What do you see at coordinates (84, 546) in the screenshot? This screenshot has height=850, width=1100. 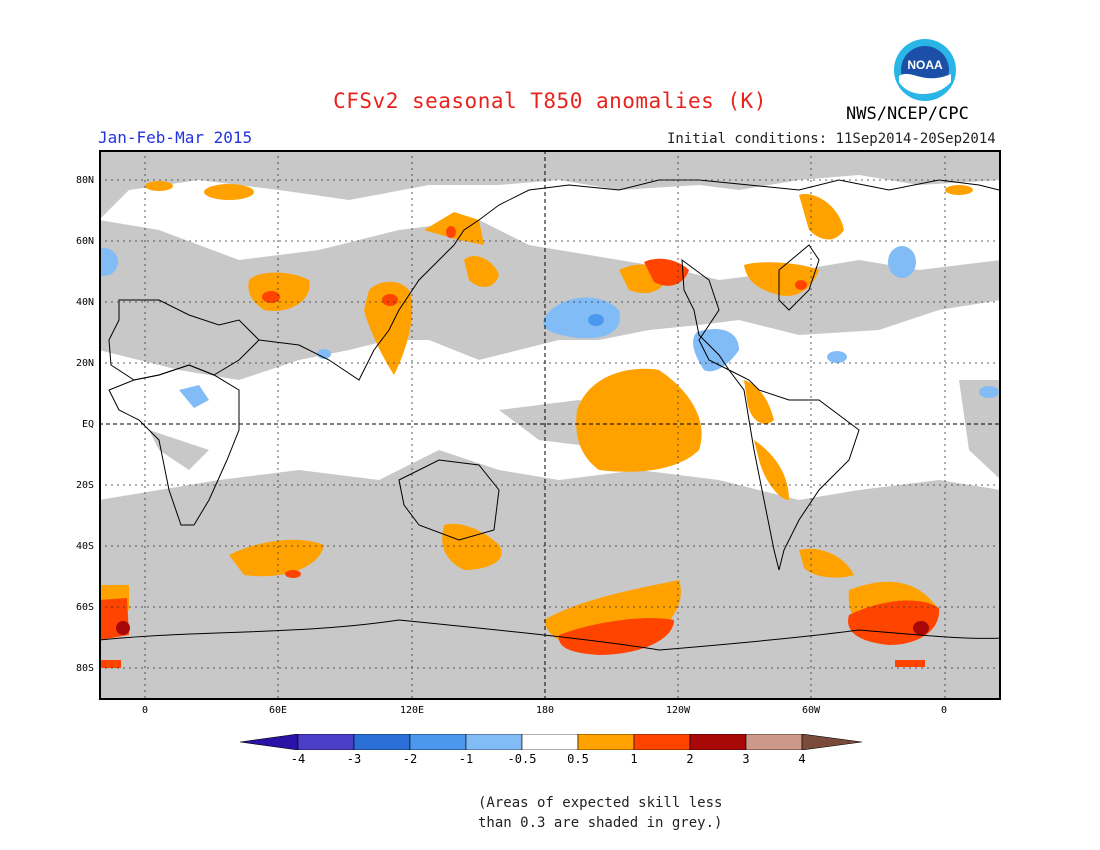 I see `lat-label: 40S` at bounding box center [84, 546].